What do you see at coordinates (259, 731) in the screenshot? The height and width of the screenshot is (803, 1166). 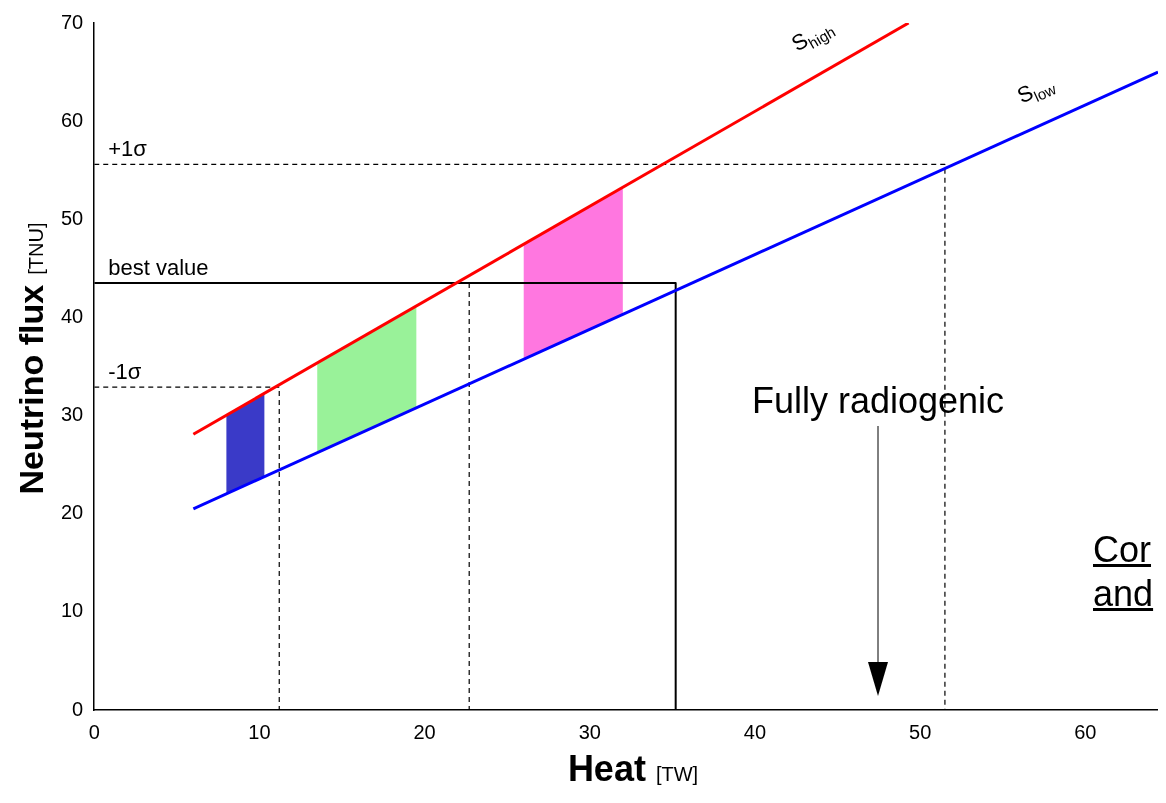 I see `x-tick-label: 10` at bounding box center [259, 731].